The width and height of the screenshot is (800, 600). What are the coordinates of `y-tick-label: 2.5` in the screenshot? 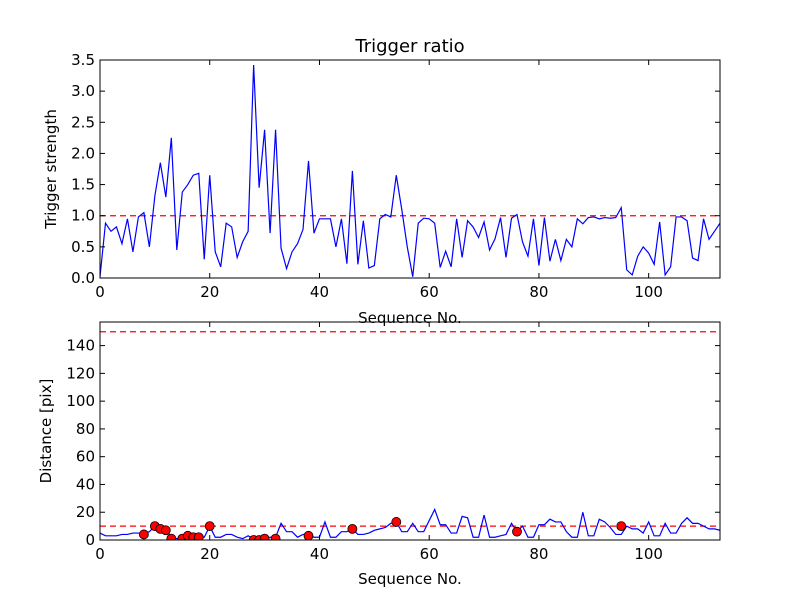 It's located at (83, 122).